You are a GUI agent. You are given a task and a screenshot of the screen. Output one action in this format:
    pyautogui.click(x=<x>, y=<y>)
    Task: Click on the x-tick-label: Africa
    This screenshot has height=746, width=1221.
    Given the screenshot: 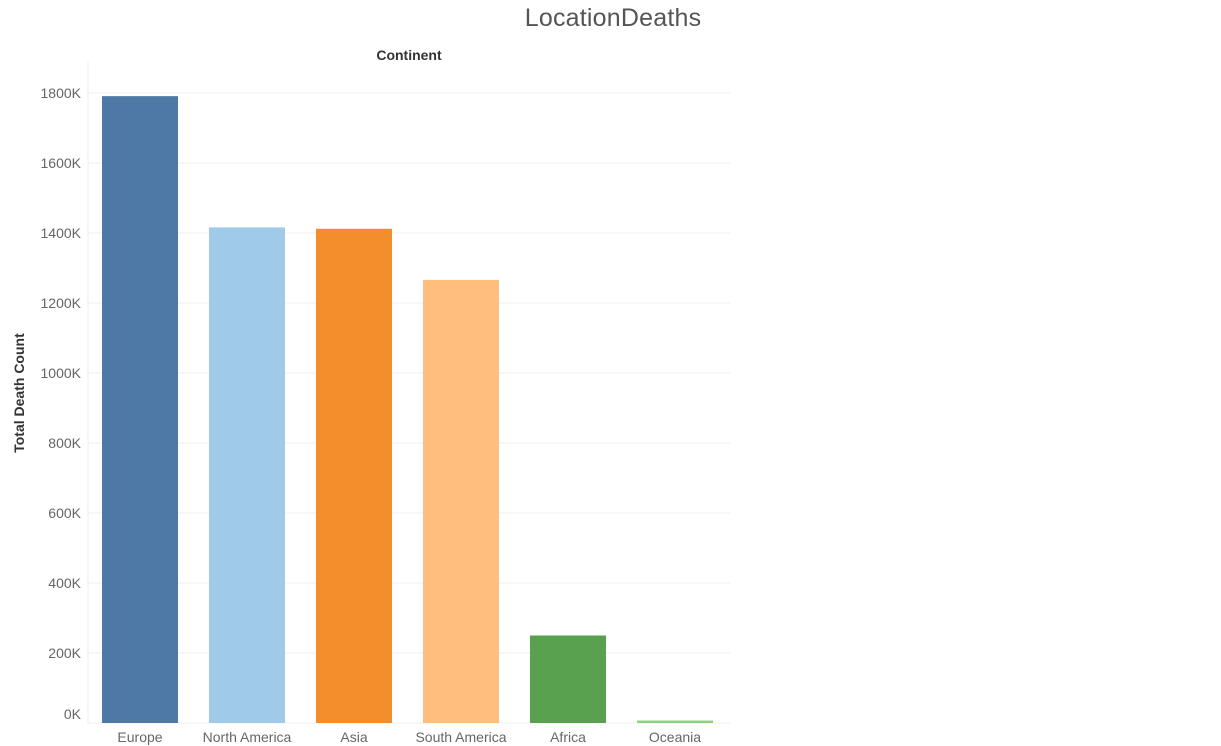 What is the action you would take?
    pyautogui.click(x=568, y=737)
    